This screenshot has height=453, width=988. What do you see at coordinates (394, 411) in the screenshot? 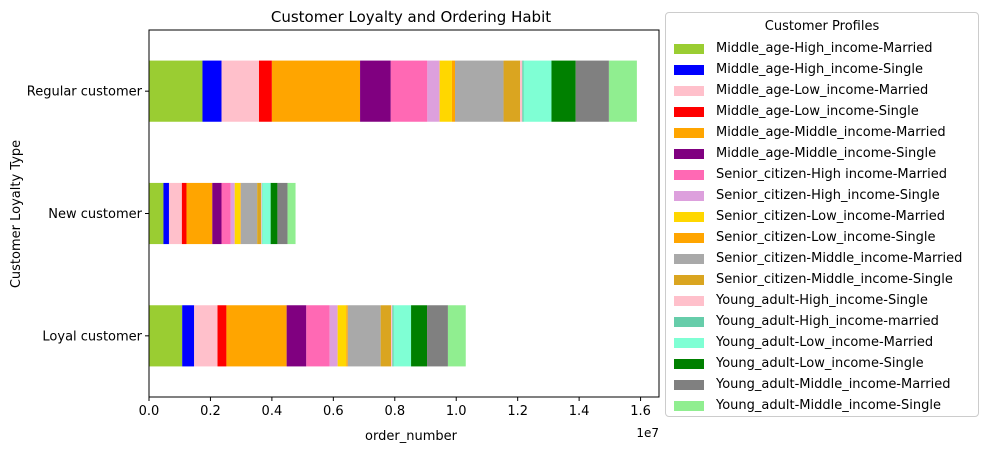
I see `x-tick-label: 0.8` at bounding box center [394, 411].